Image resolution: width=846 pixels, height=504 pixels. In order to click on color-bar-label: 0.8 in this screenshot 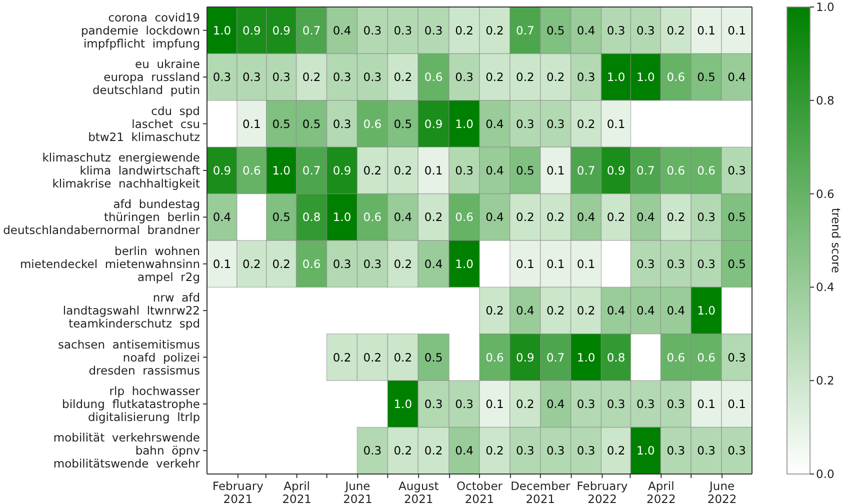, I will do `click(825, 100)`.